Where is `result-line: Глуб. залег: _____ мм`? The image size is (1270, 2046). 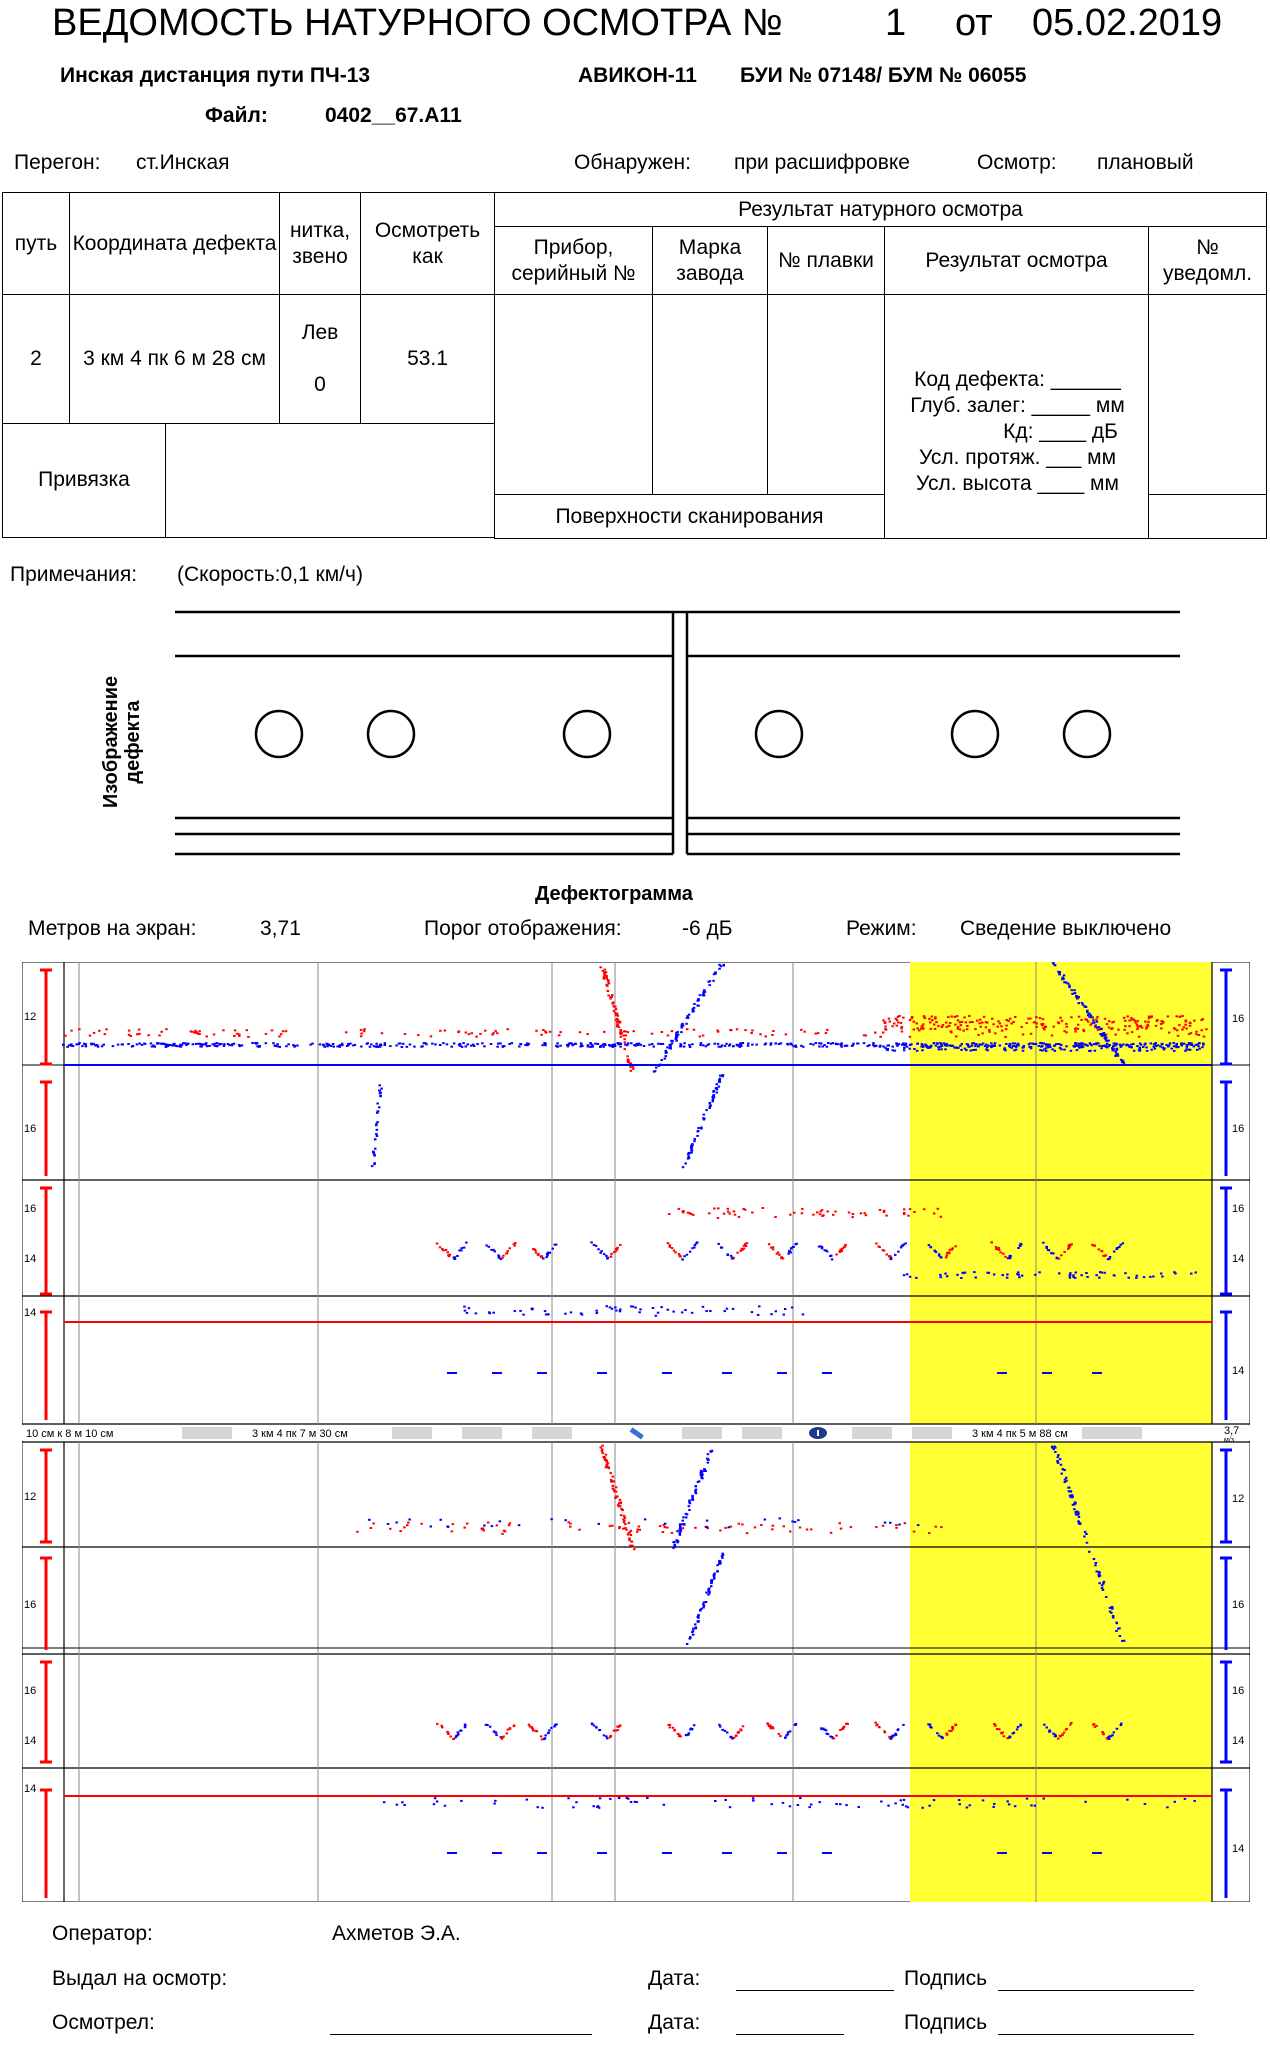 result-line: Глуб. залег: _____ мм is located at coordinates (1017, 405).